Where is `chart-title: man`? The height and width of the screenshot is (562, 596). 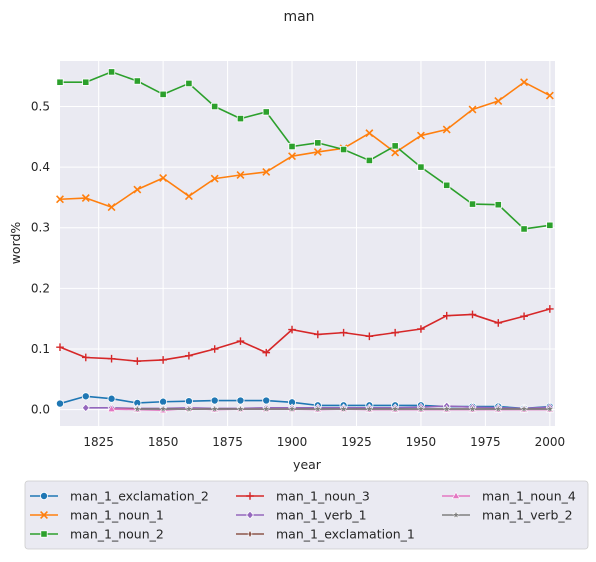
chart-title: man is located at coordinates (298, 17).